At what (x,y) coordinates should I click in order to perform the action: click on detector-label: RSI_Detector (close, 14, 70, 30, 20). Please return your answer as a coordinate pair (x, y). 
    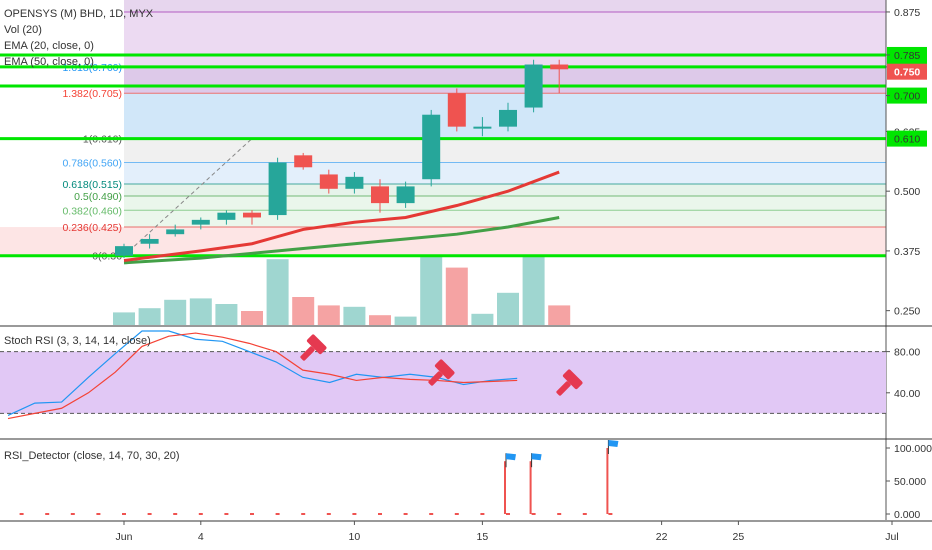
    Looking at the image, I should click on (92, 456).